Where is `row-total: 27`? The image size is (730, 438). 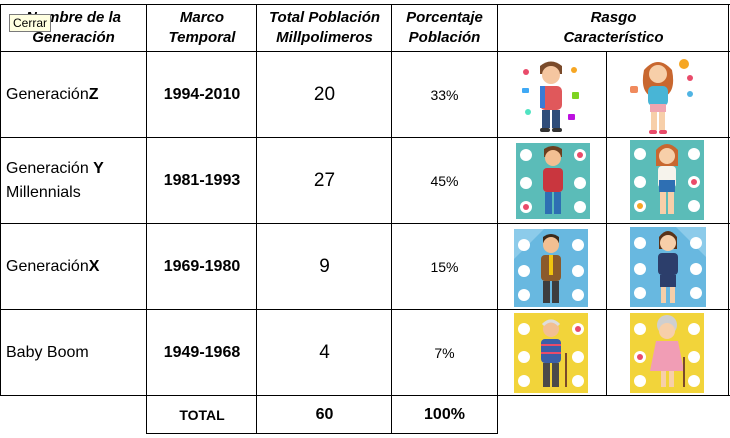 row-total: 27 is located at coordinates (324, 180).